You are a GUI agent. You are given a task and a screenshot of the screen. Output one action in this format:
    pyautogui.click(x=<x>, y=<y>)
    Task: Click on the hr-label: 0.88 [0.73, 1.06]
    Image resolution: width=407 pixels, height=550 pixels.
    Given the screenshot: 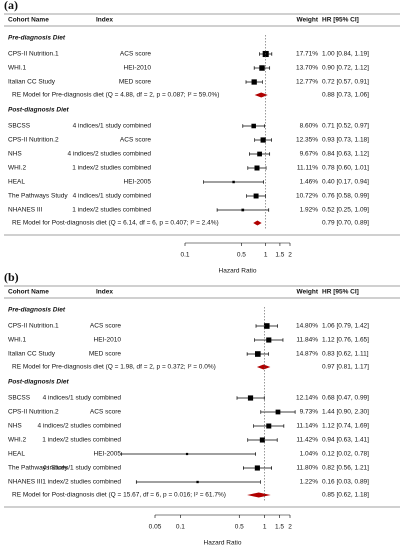 What is the action you would take?
    pyautogui.click(x=345, y=95)
    